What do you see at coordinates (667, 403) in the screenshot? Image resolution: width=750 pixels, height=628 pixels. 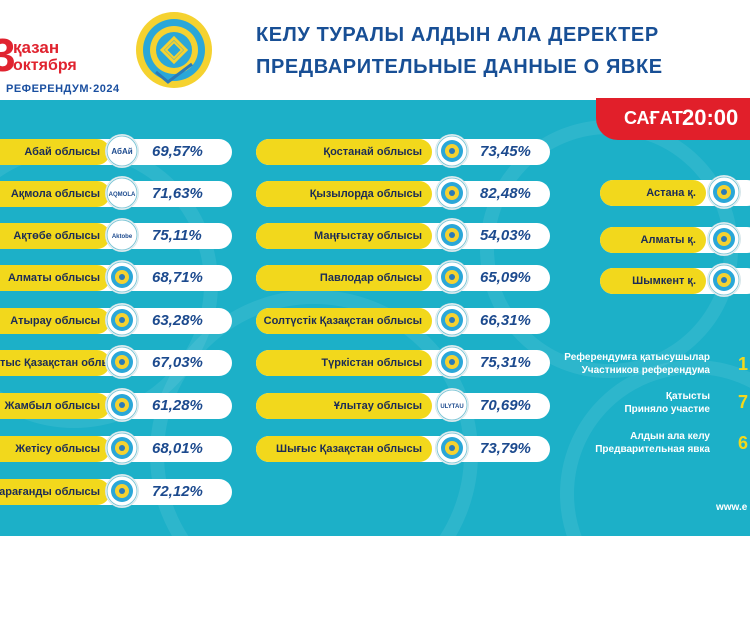 I see `participated-label: Қатысты Приняло участие` at bounding box center [667, 403].